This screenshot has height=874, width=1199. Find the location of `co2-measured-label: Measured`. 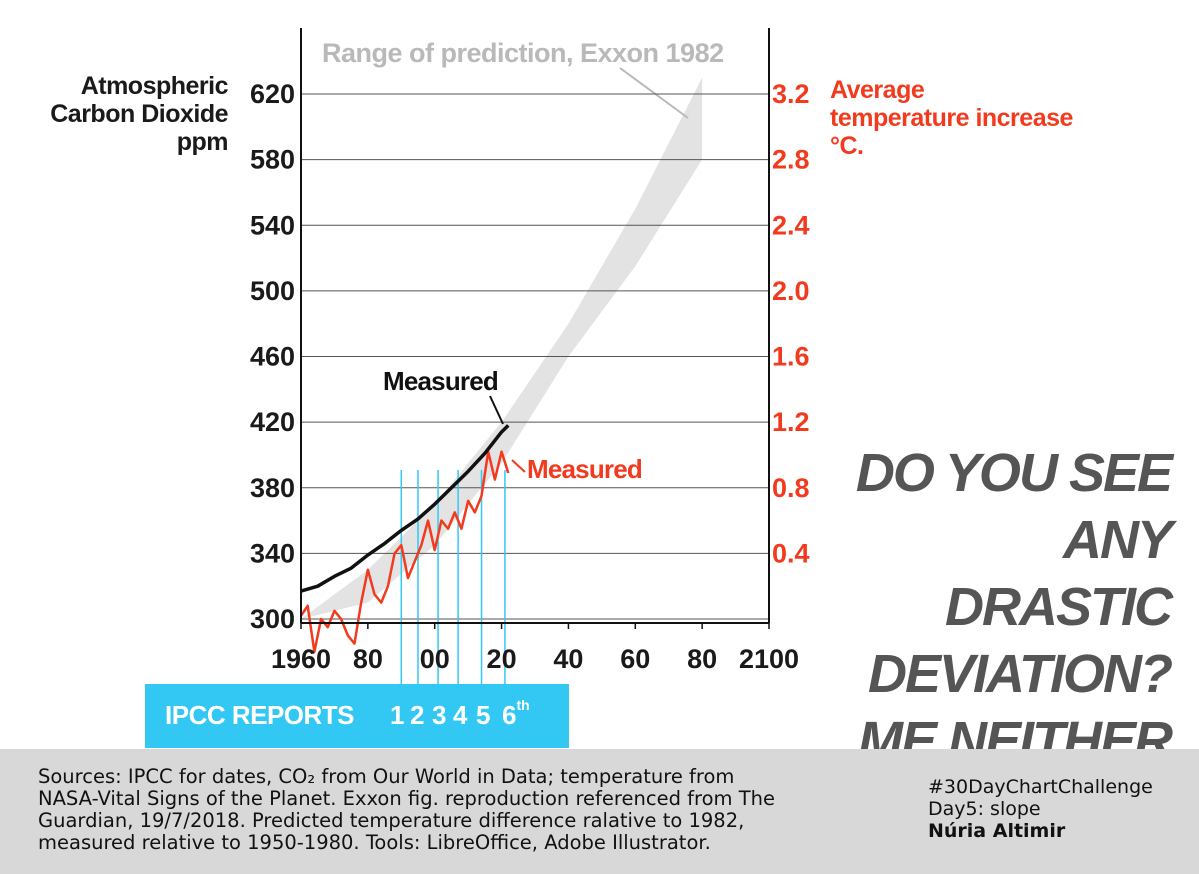

co2-measured-label: Measured is located at coordinates (441, 381).